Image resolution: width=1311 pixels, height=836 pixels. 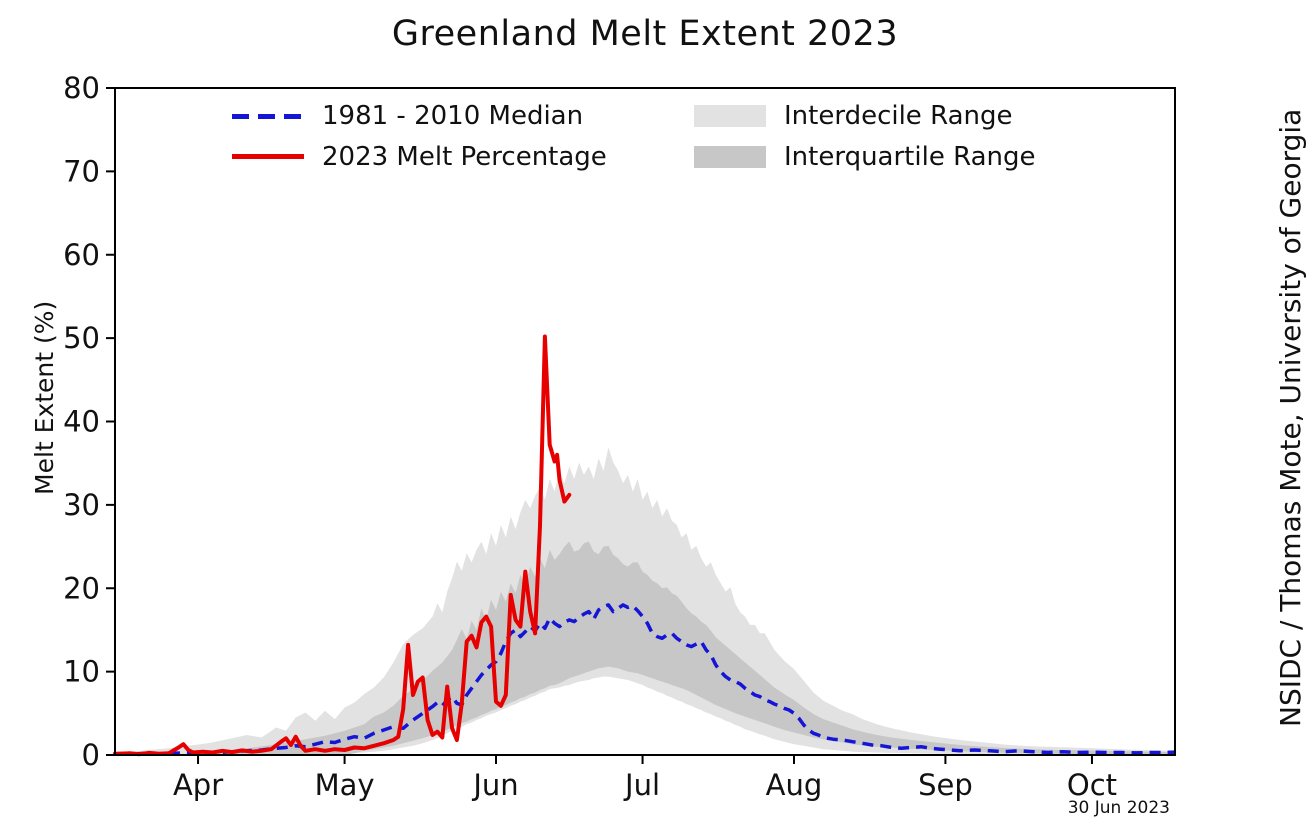 What do you see at coordinates (91, 755) in the screenshot?
I see `y-tick-label: 0` at bounding box center [91, 755].